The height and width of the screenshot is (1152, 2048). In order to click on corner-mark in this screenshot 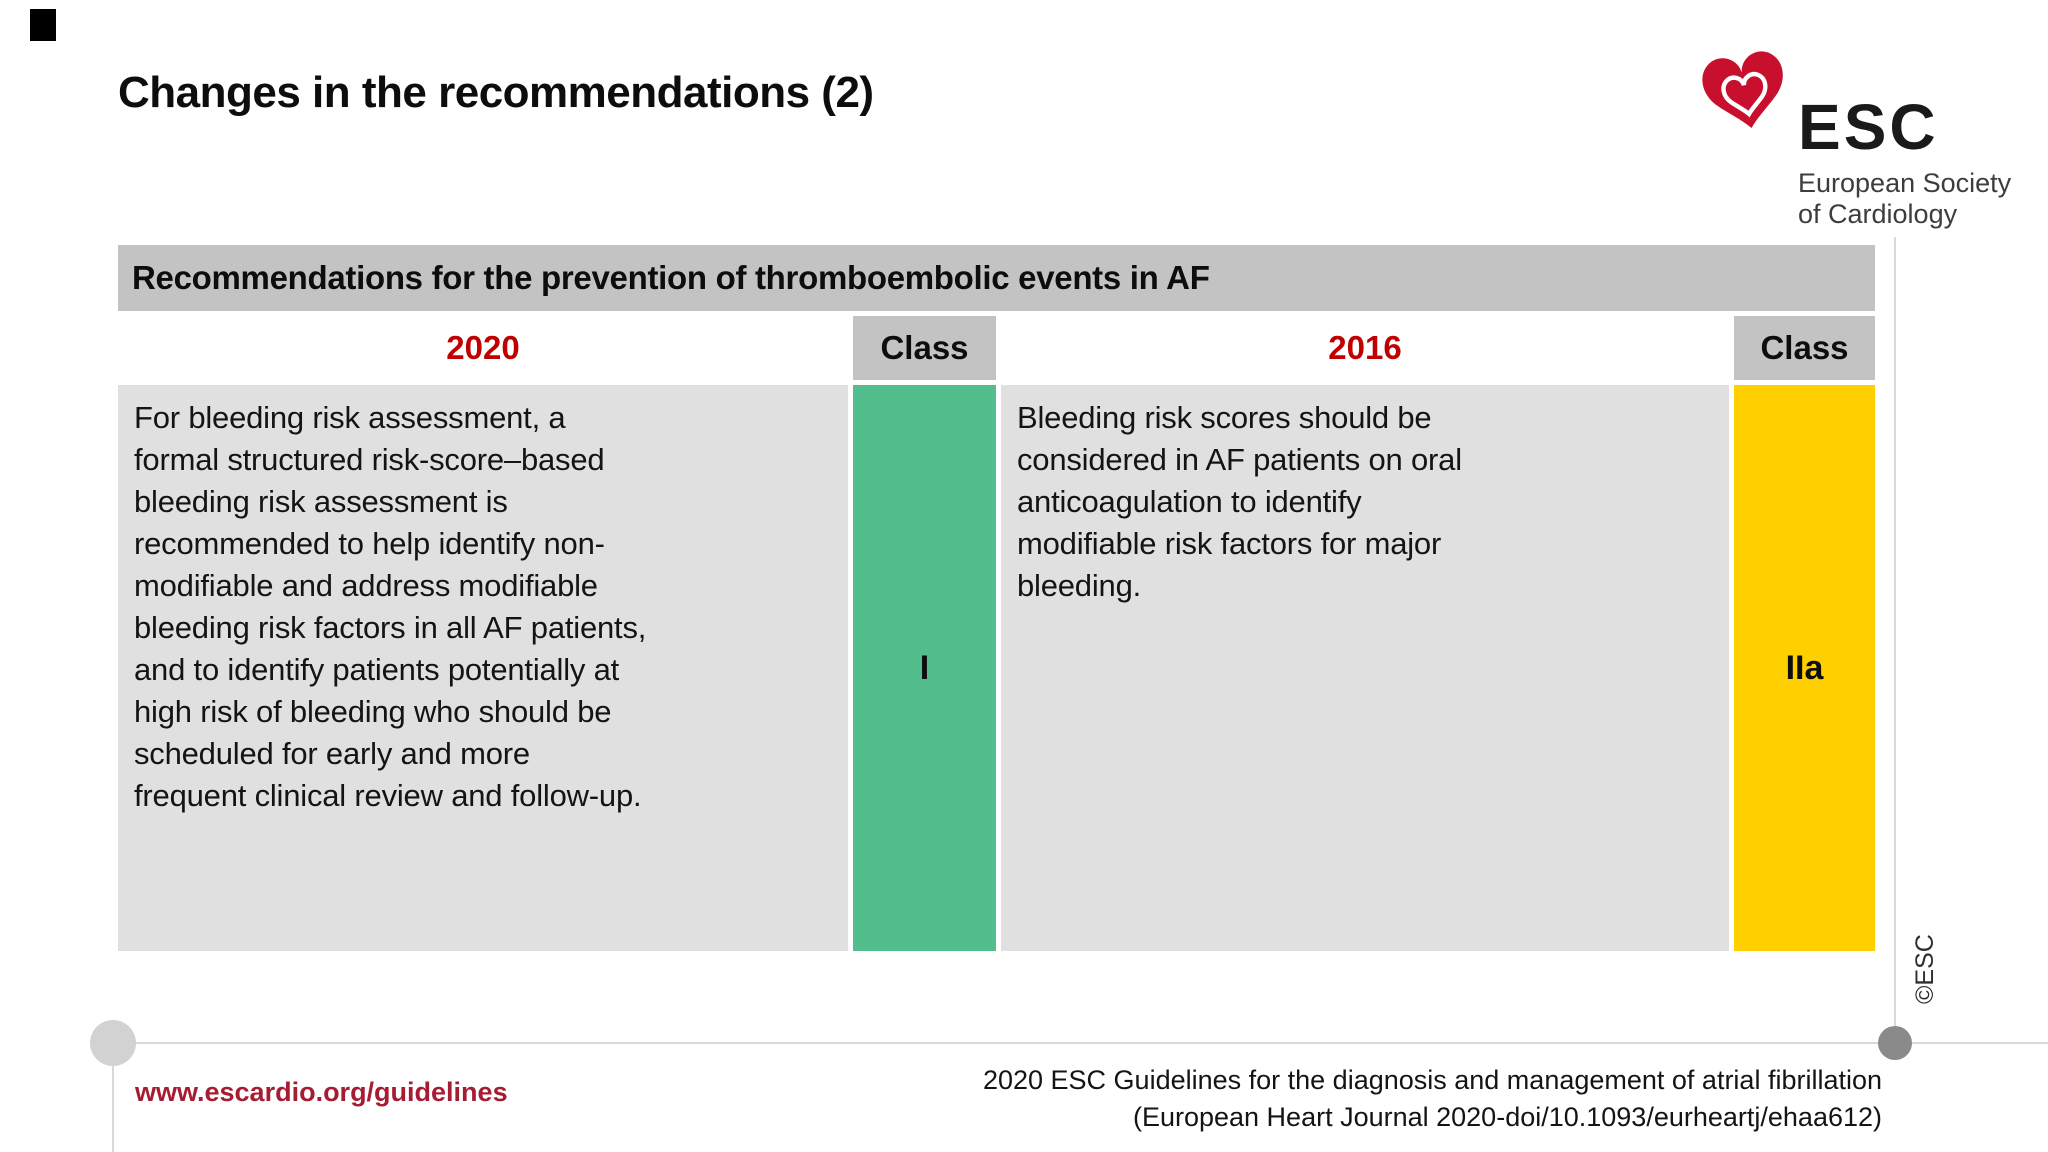, I will do `click(43, 25)`.